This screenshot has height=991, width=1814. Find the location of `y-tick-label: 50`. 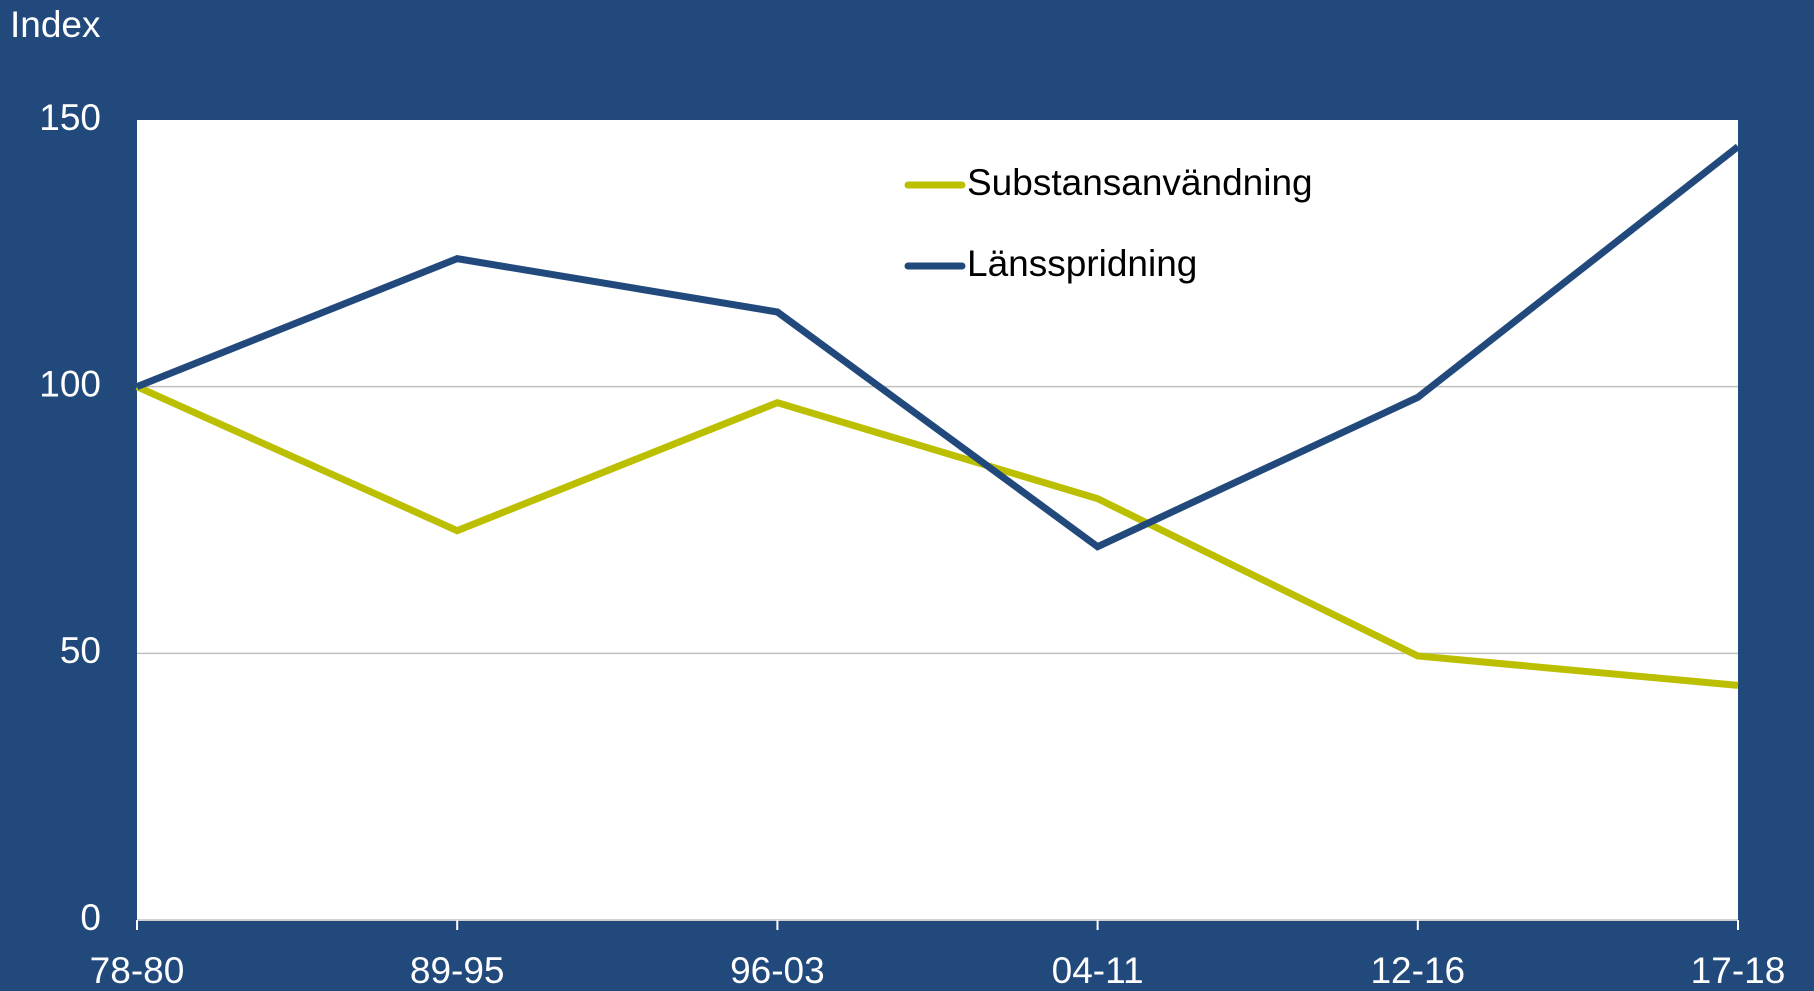

y-tick-label: 50 is located at coordinates (80, 650).